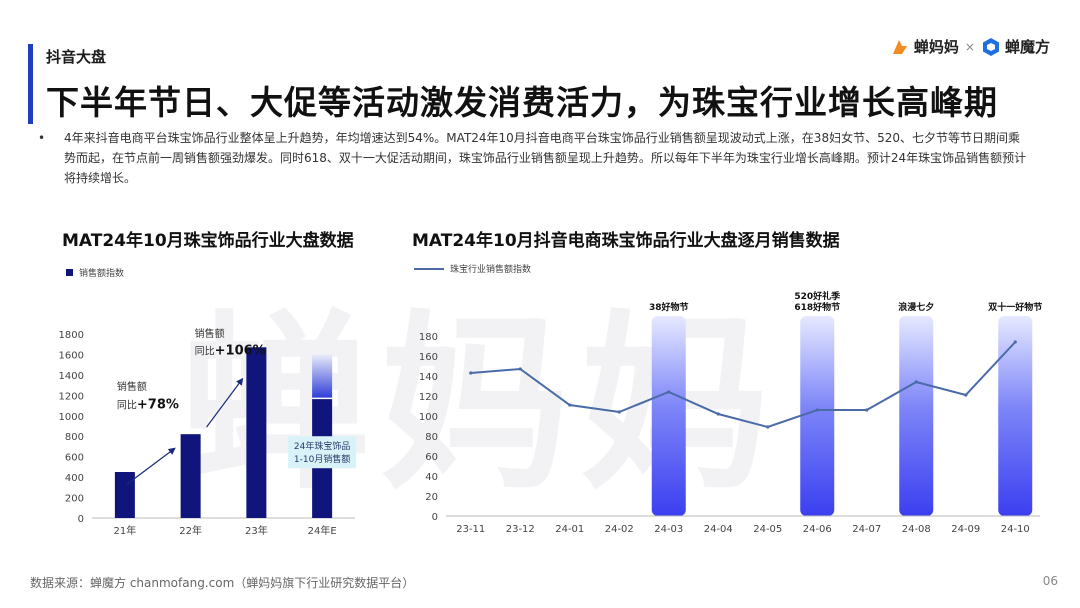 The width and height of the screenshot is (1080, 608). What do you see at coordinates (74, 458) in the screenshot?
I see `y-tick-label: 600` at bounding box center [74, 458].